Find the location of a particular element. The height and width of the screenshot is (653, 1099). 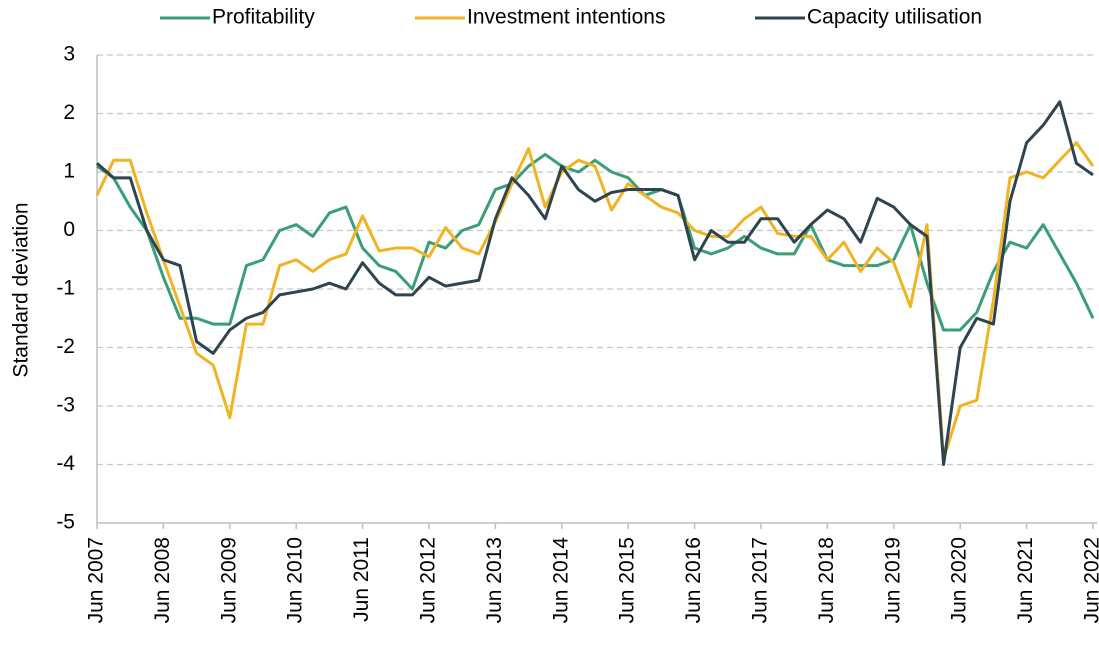

y-tick-label: -2 is located at coordinates (65, 346).